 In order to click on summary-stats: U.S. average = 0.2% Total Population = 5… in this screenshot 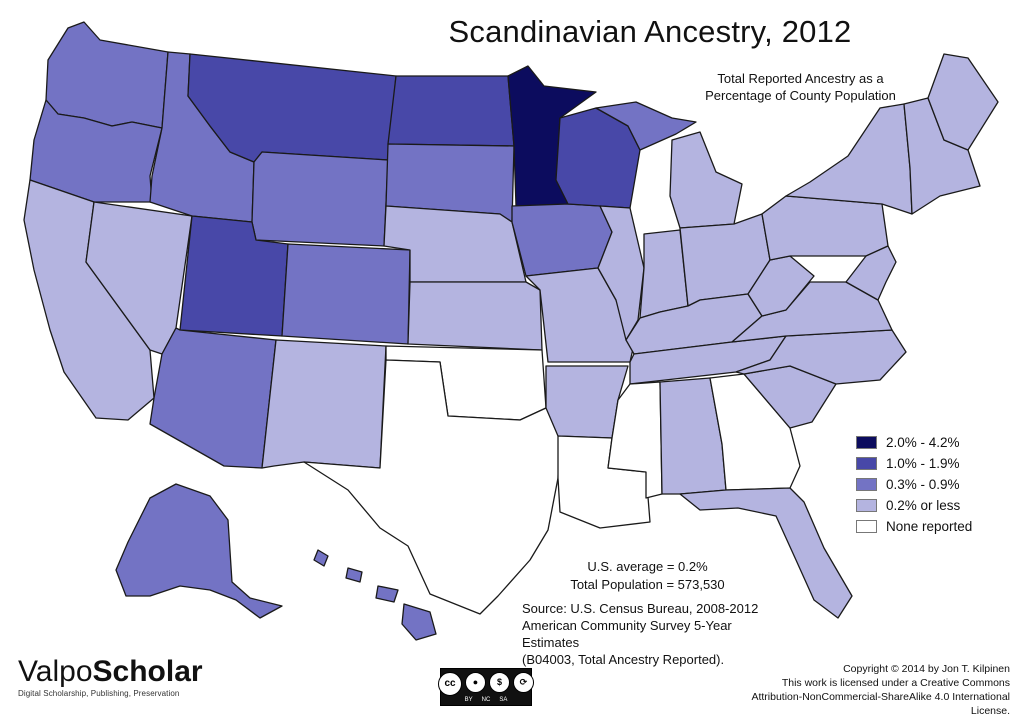, I will do `click(647, 576)`.